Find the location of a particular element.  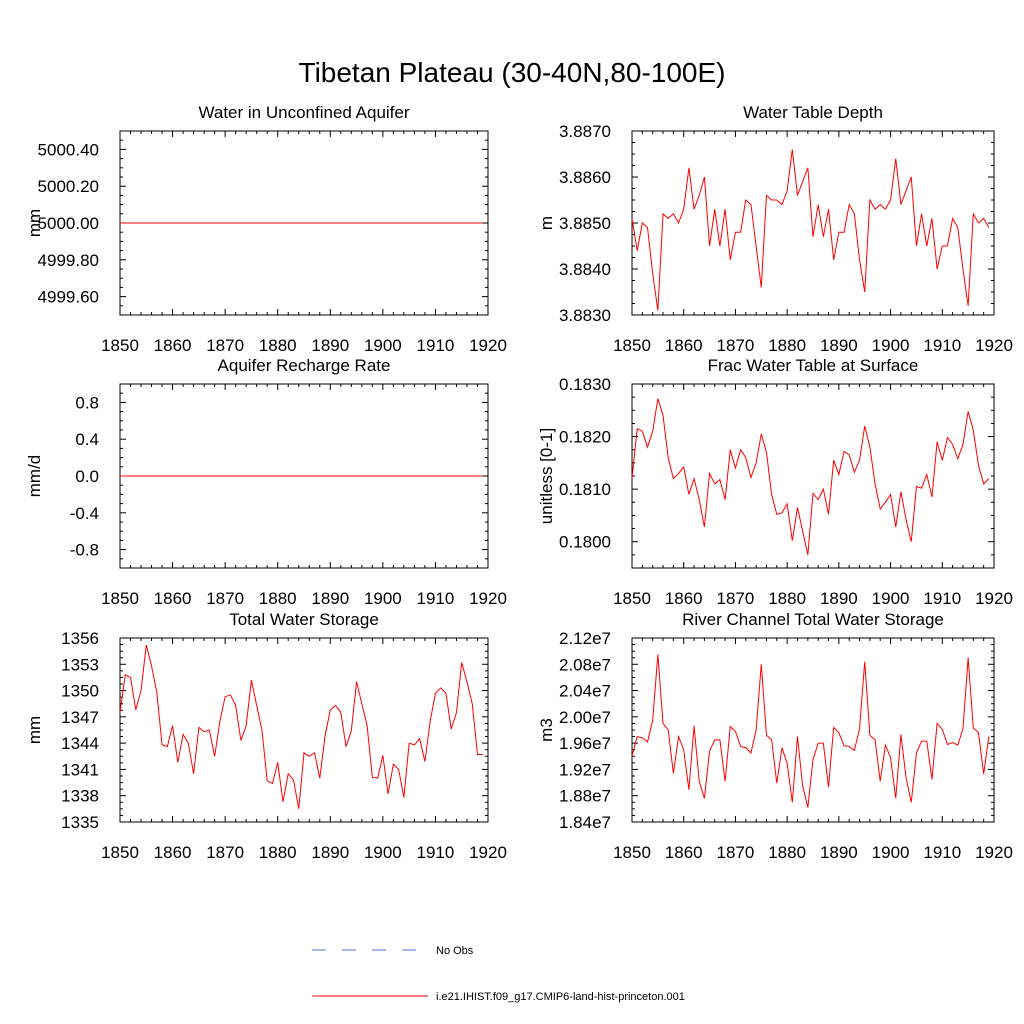

y-tick-label-aquifer-water: 4999.60 is located at coordinates (68, 297).